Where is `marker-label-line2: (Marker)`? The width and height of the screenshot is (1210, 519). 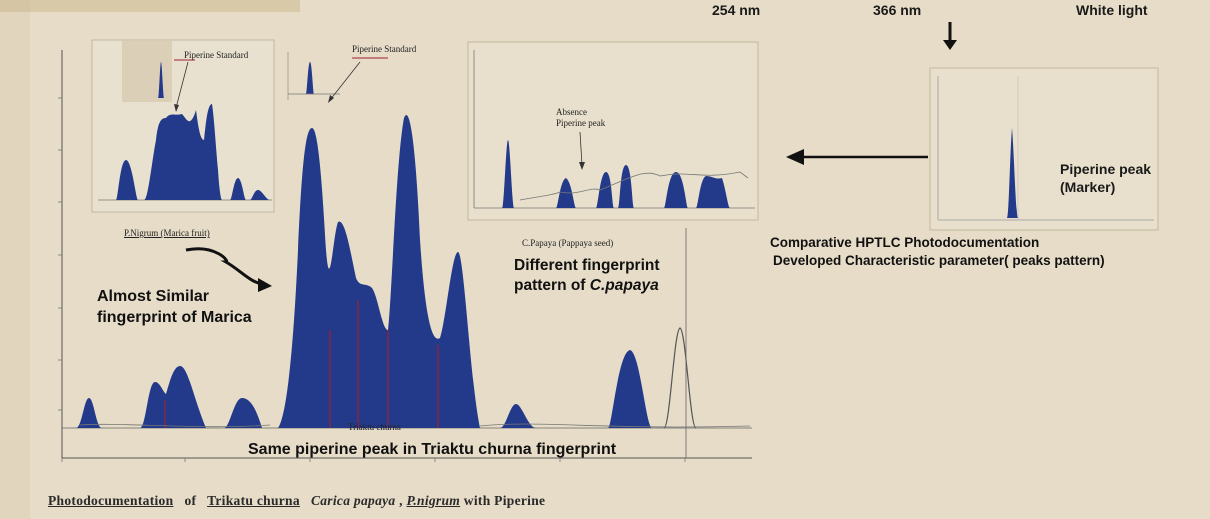
marker-label-line2: (Marker) is located at coordinates (1088, 187).